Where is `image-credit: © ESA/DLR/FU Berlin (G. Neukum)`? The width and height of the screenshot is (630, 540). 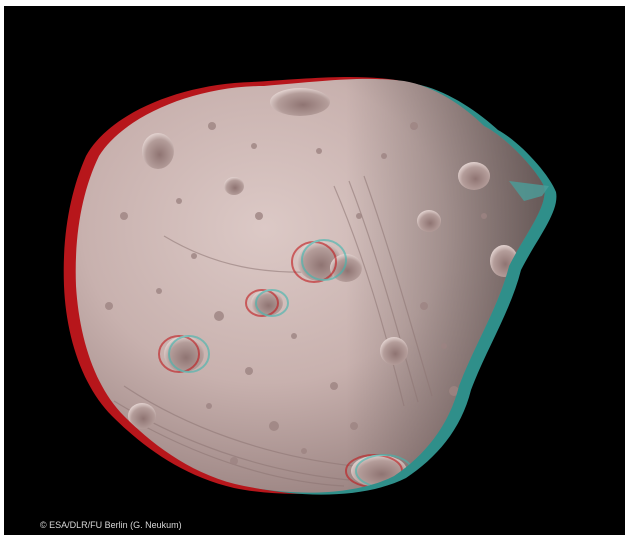 image-credit: © ESA/DLR/FU Berlin (G. Neukum) is located at coordinates (111, 525).